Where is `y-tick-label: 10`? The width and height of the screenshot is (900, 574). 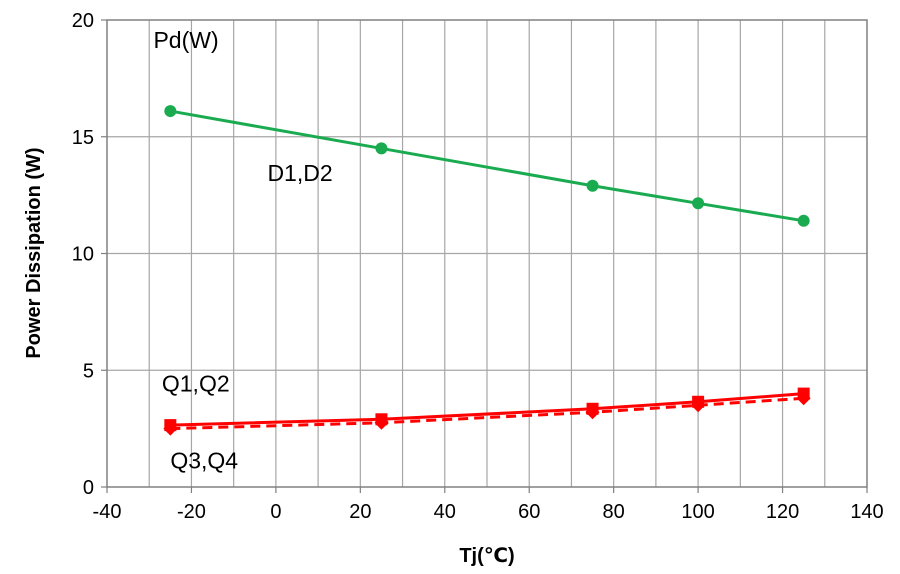
y-tick-label: 10 is located at coordinates (83, 255).